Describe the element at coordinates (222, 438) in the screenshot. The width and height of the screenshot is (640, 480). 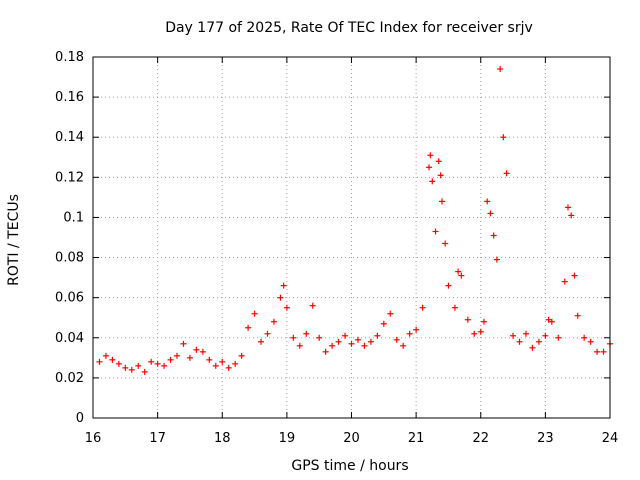
I see `x-tick-label: 18` at that location.